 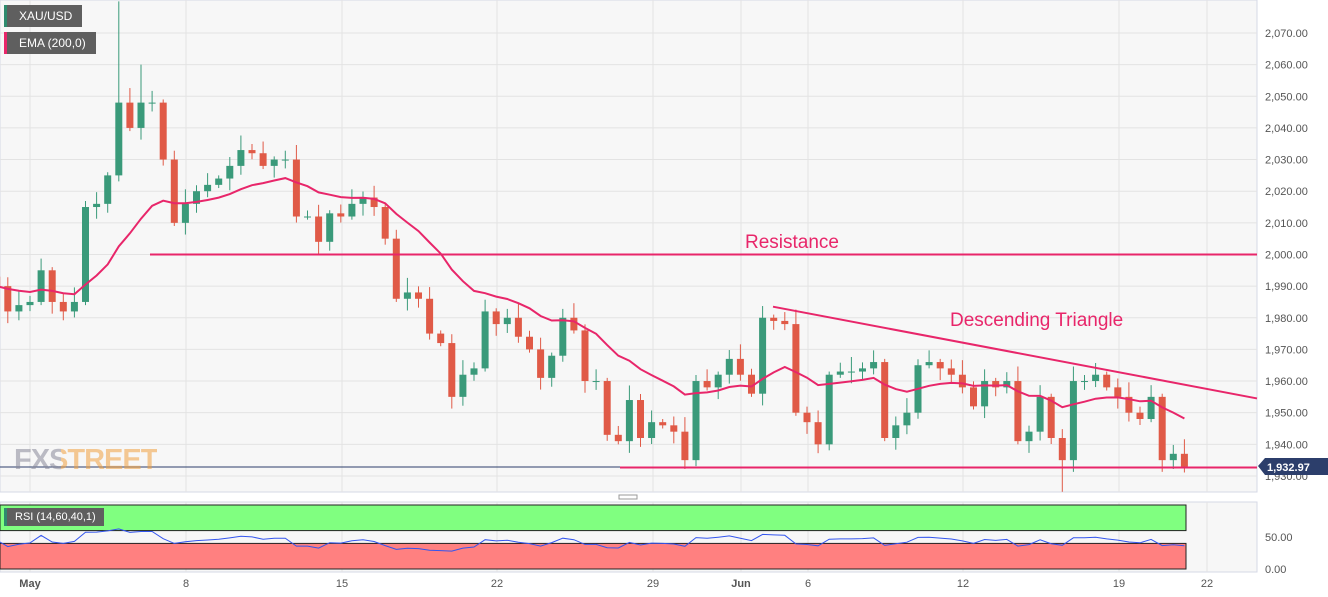 I want to click on x-tick-label: May, so click(x=30, y=584).